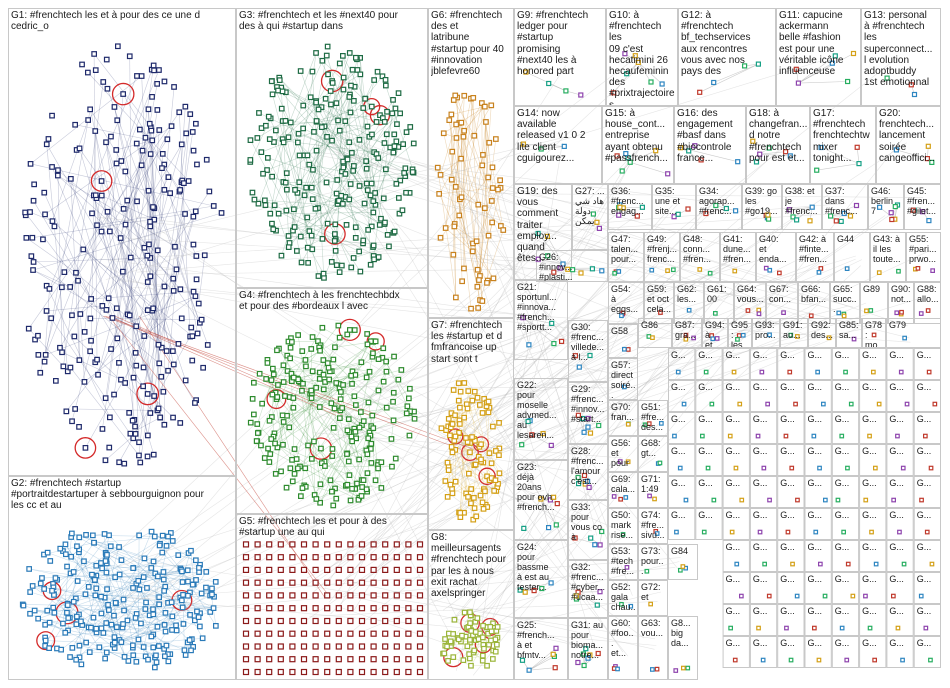  Describe the element at coordinates (439, 194) in the screenshot. I see `node-g6` at that location.